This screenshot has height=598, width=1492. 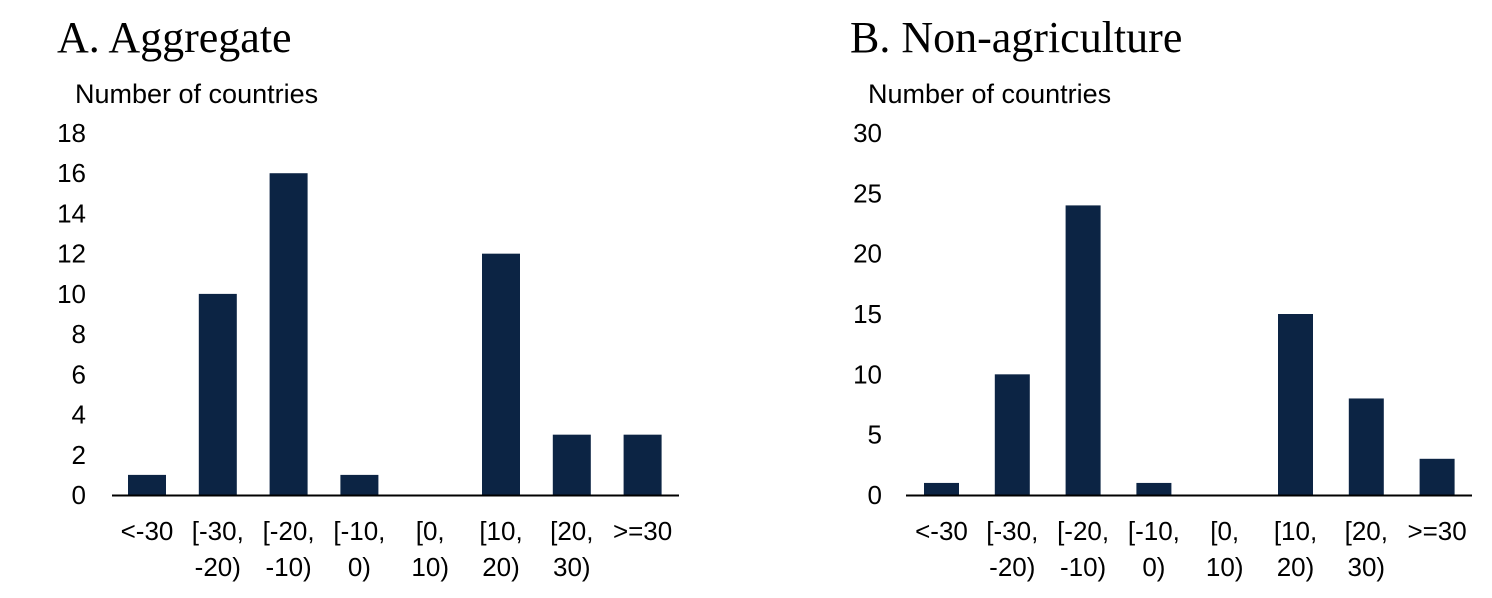 What do you see at coordinates (867, 193) in the screenshot?
I see `y-tick-label: 25` at bounding box center [867, 193].